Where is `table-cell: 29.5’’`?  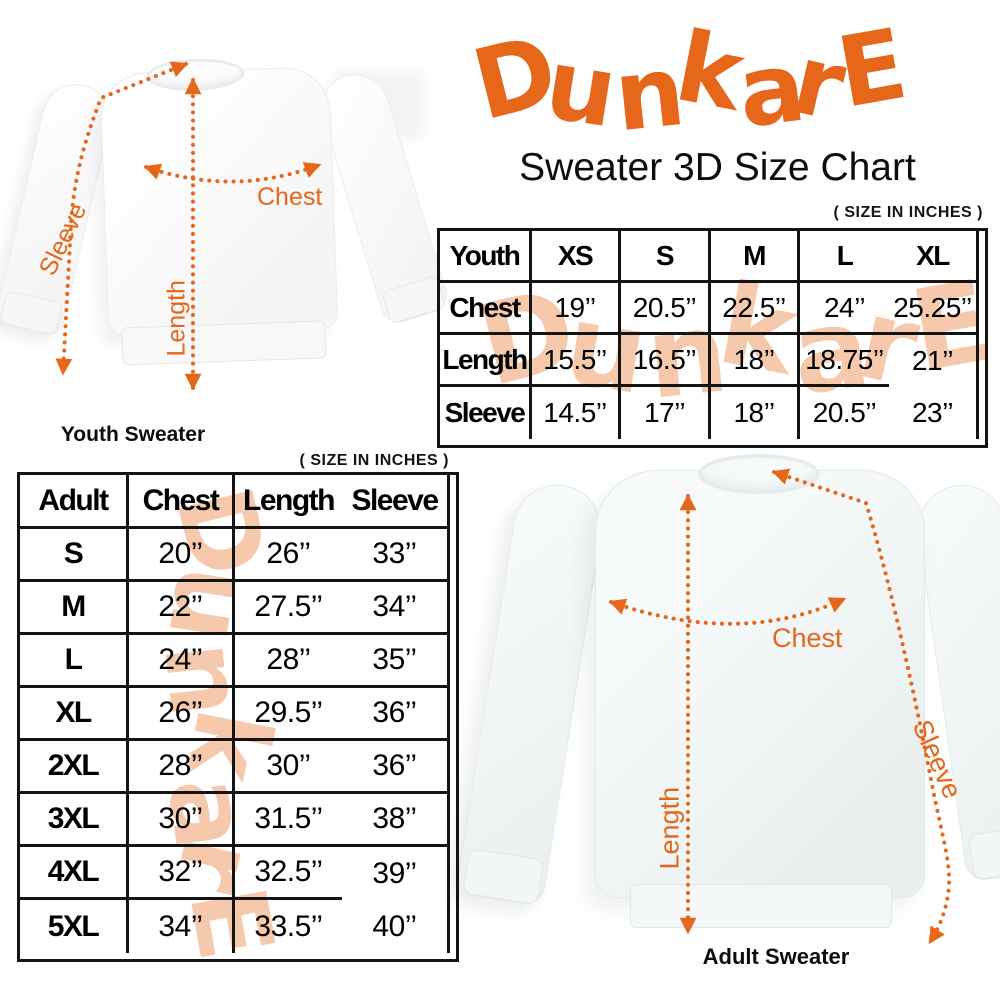 table-cell: 29.5’’ is located at coordinates (288, 714).